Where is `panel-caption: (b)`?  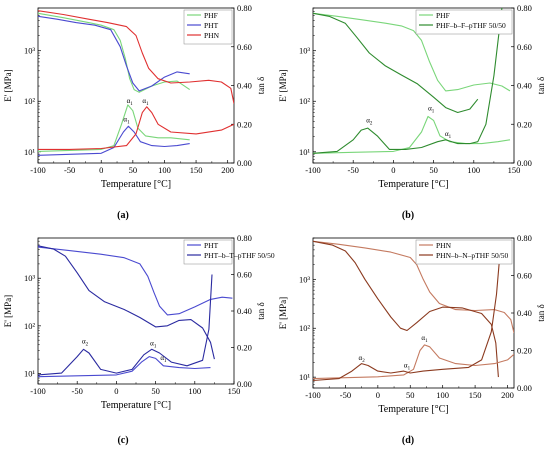 panel-caption: (b) is located at coordinates (408, 215).